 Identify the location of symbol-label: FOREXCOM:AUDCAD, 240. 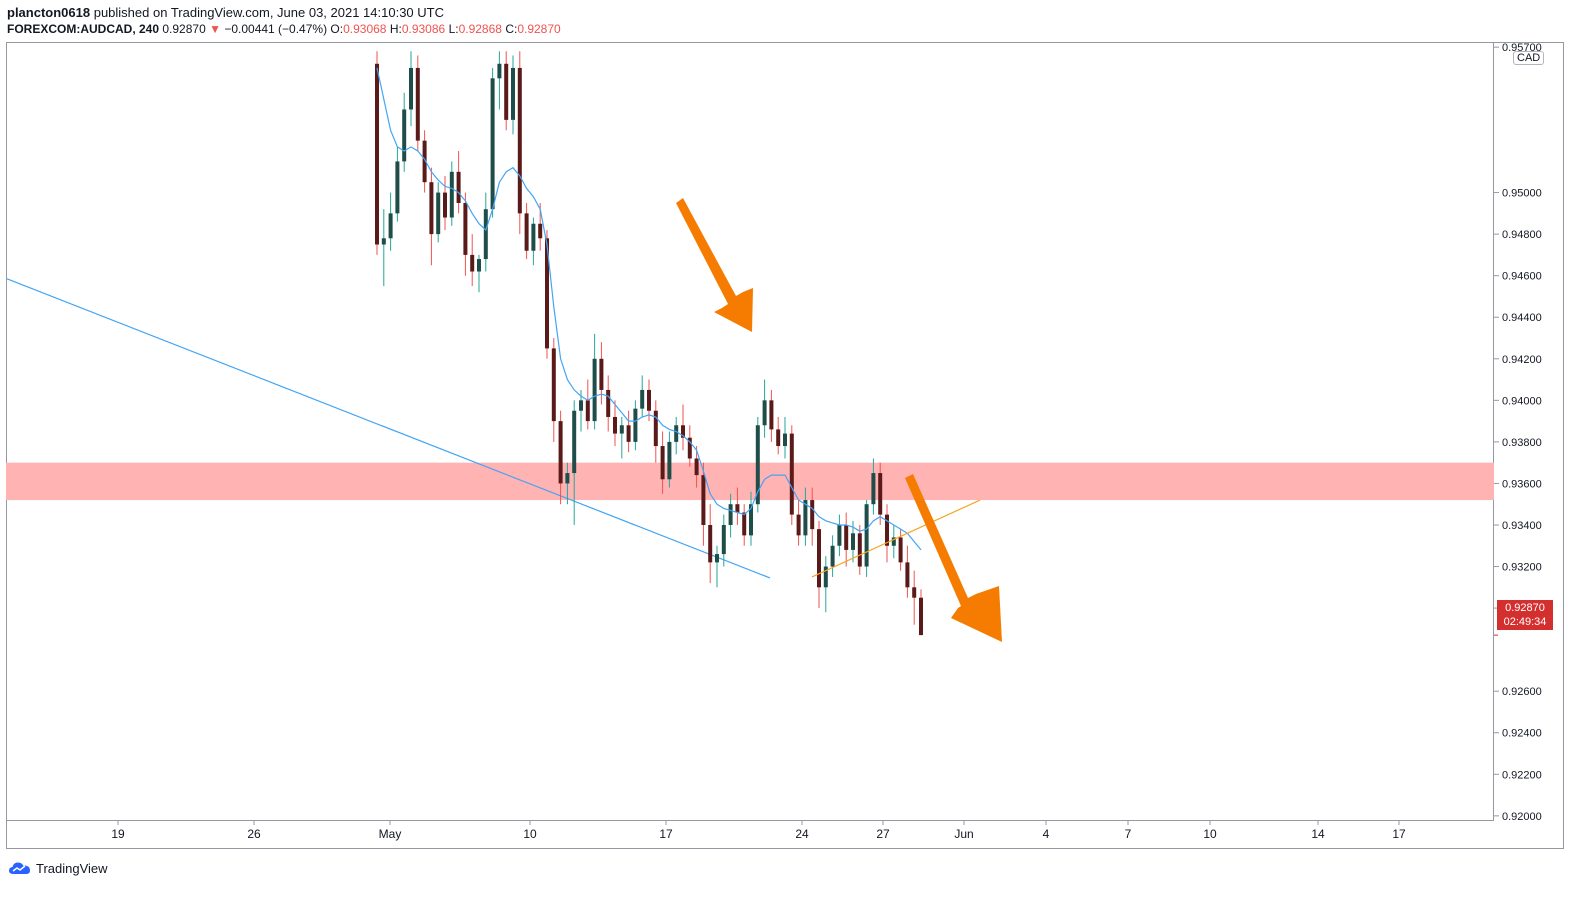
(83, 29).